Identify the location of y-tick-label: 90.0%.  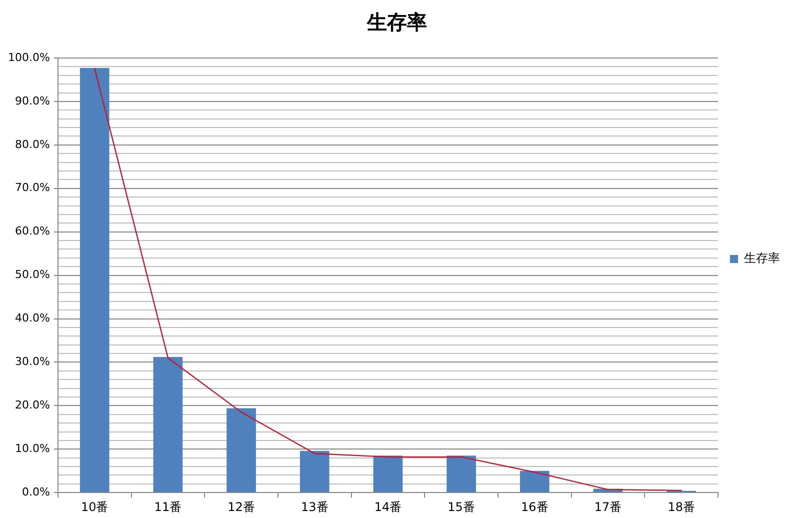
(32, 101).